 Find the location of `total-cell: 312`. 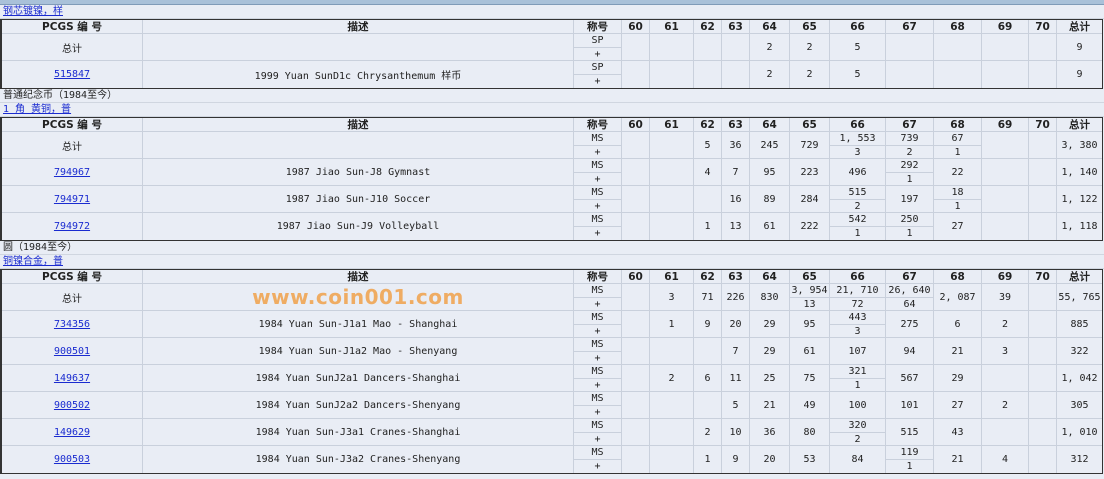

total-cell: 312 is located at coordinates (1079, 459).